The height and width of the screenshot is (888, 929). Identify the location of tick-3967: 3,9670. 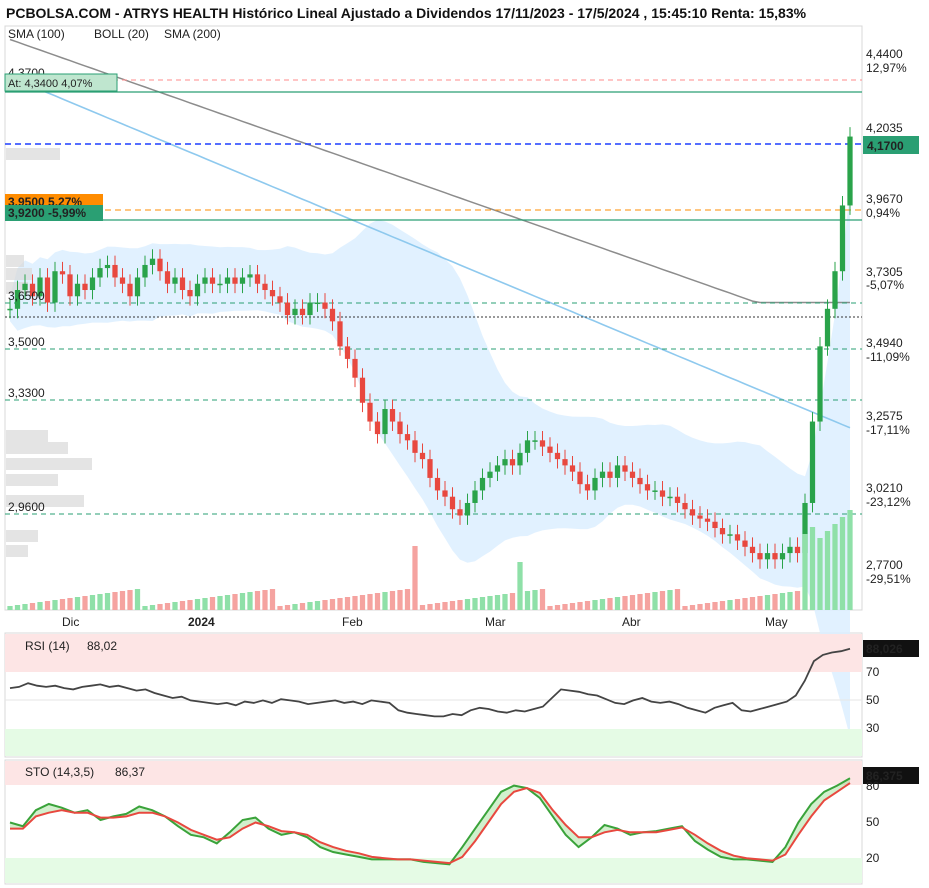
(884, 199).